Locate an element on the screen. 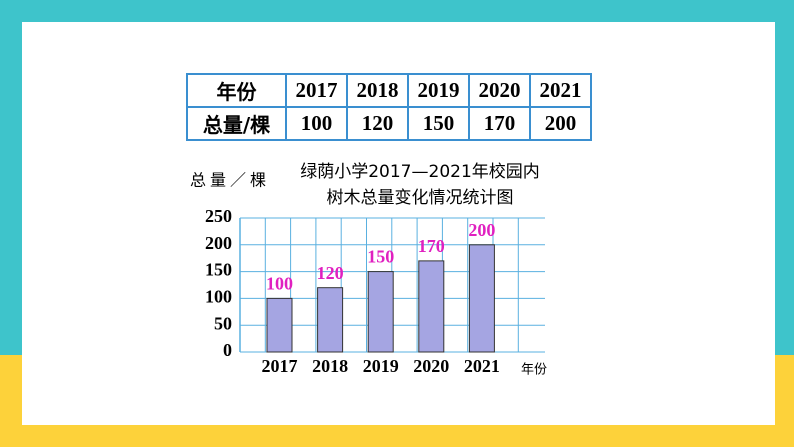 The image size is (794, 447). table-cell: 2021 is located at coordinates (560, 90).